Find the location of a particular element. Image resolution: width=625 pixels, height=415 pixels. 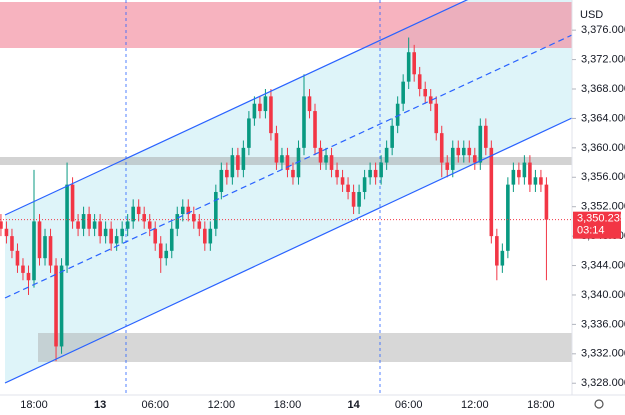

last-price-marker is located at coordinates (597, 225).